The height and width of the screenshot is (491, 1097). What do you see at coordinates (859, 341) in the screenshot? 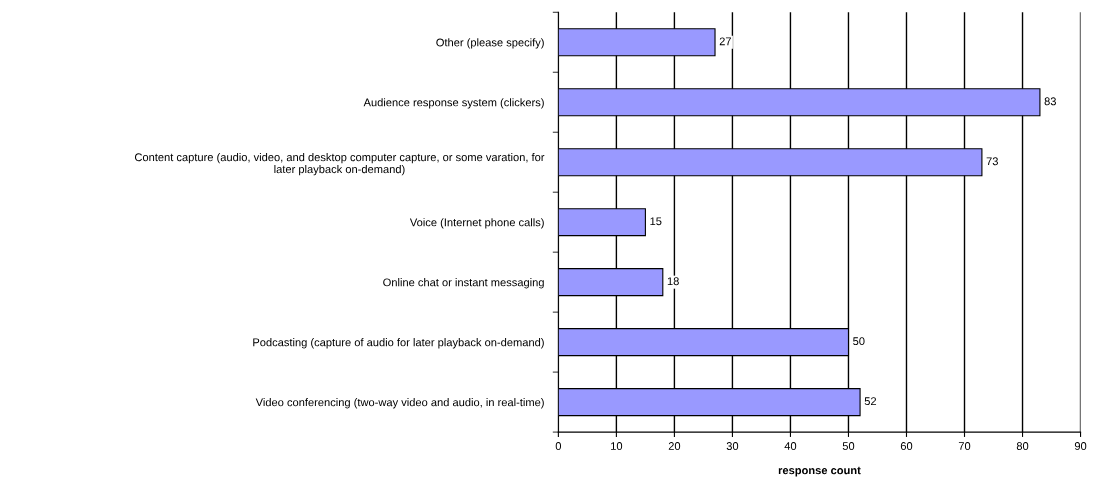
I see `data-label: 50` at bounding box center [859, 341].